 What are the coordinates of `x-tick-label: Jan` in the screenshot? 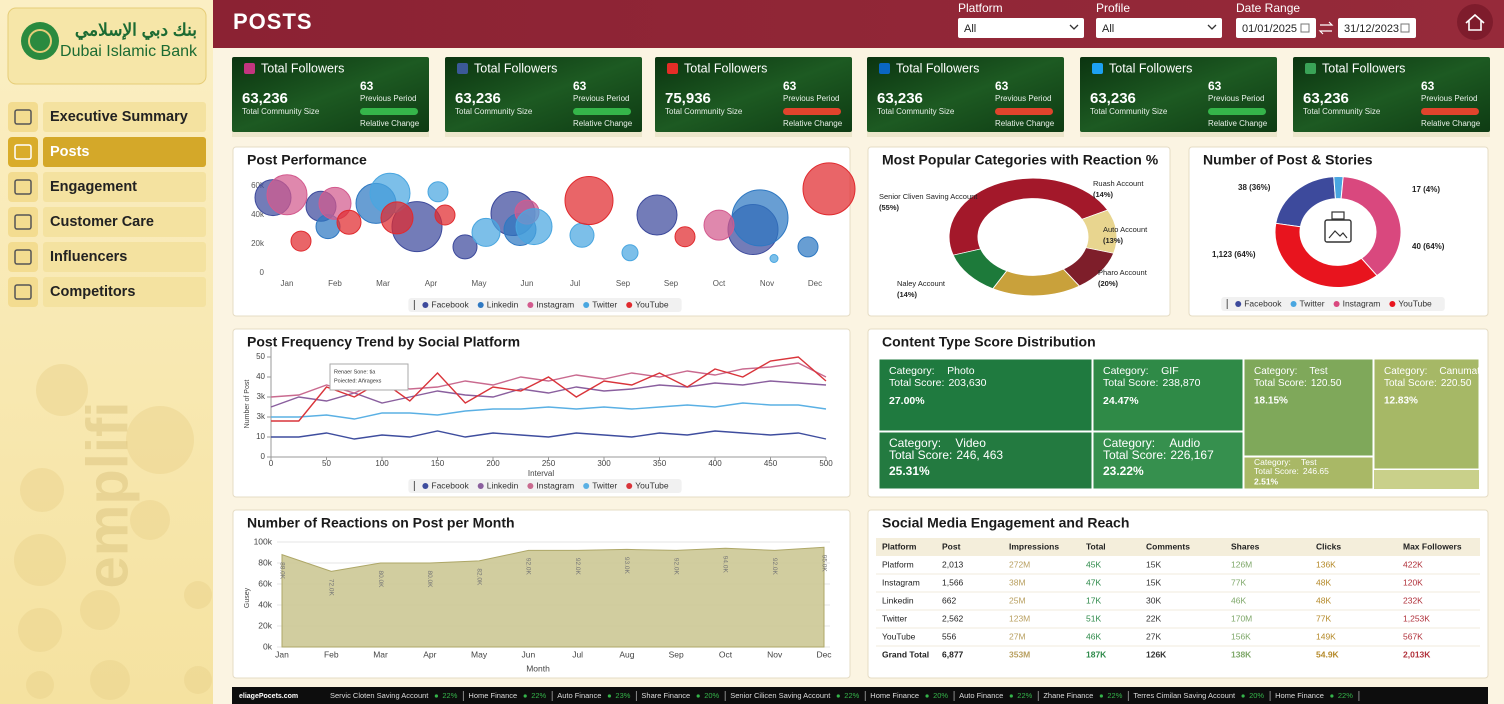 It's located at (287, 283).